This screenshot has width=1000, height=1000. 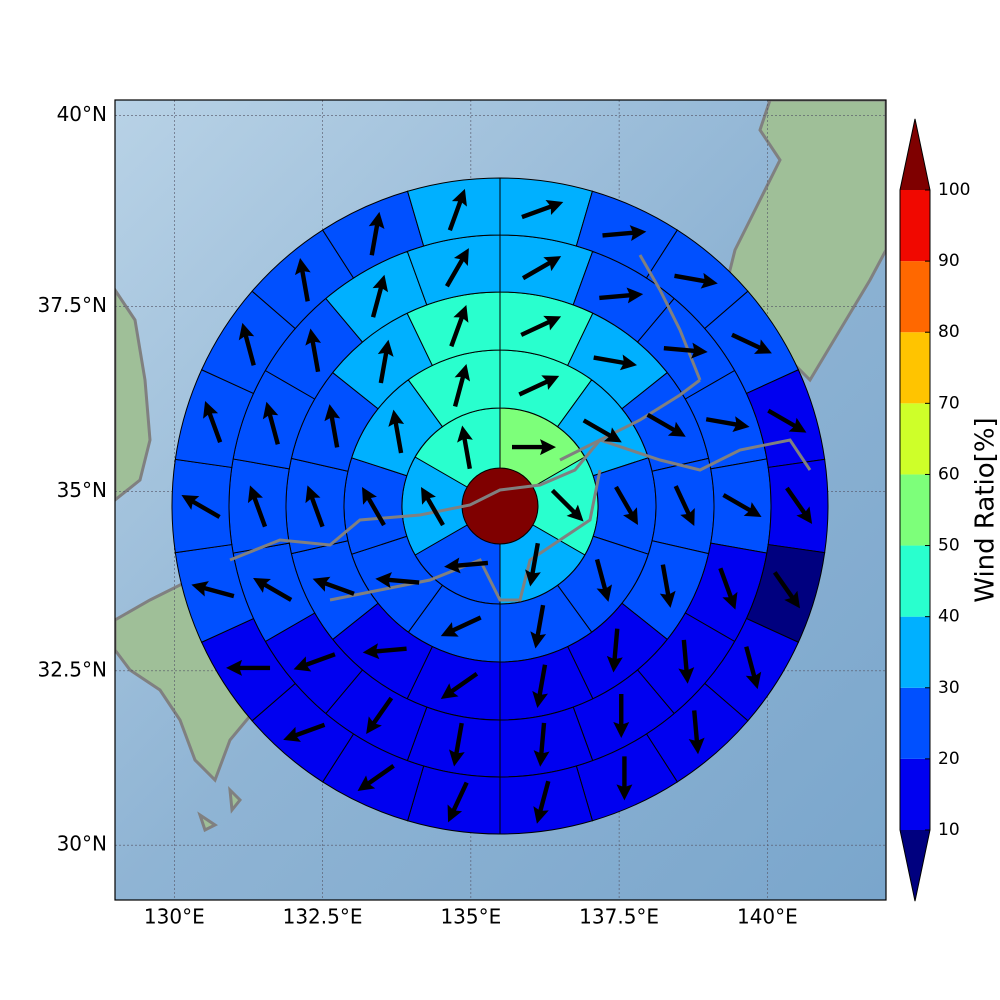 I want to click on coast-honshu, so click(x=465, y=470).